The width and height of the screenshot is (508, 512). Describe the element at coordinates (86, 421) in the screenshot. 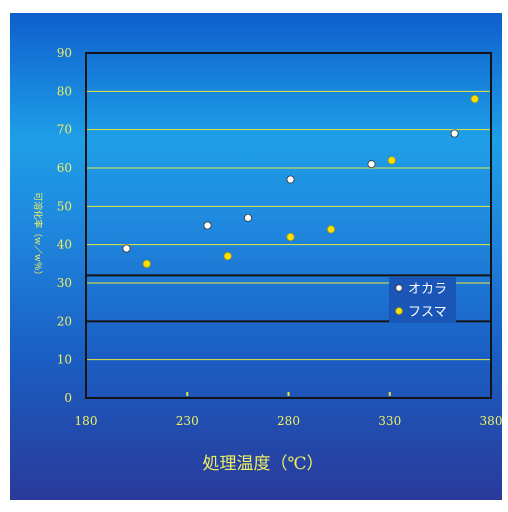

I see `x-tick-label: 180` at that location.